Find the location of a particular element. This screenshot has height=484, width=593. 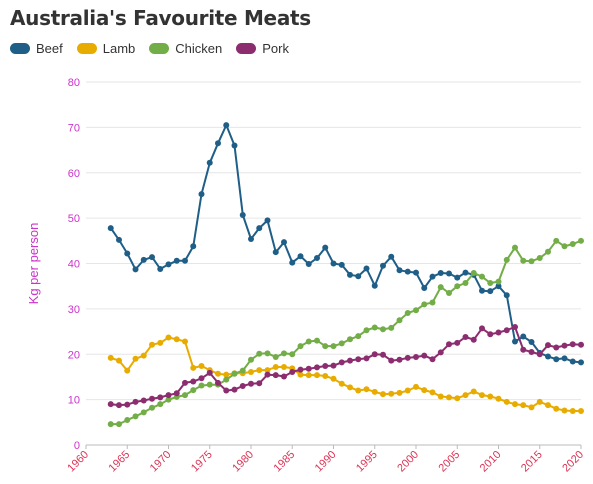

x-tick-label: 1990 is located at coordinates (326, 462).